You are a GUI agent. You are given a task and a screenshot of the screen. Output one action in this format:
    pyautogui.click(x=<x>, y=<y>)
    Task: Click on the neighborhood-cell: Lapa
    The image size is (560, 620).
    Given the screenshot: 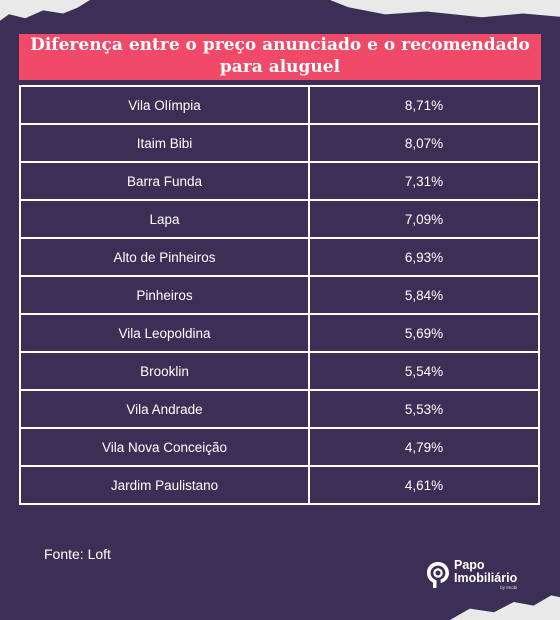 What is the action you would take?
    pyautogui.click(x=164, y=219)
    